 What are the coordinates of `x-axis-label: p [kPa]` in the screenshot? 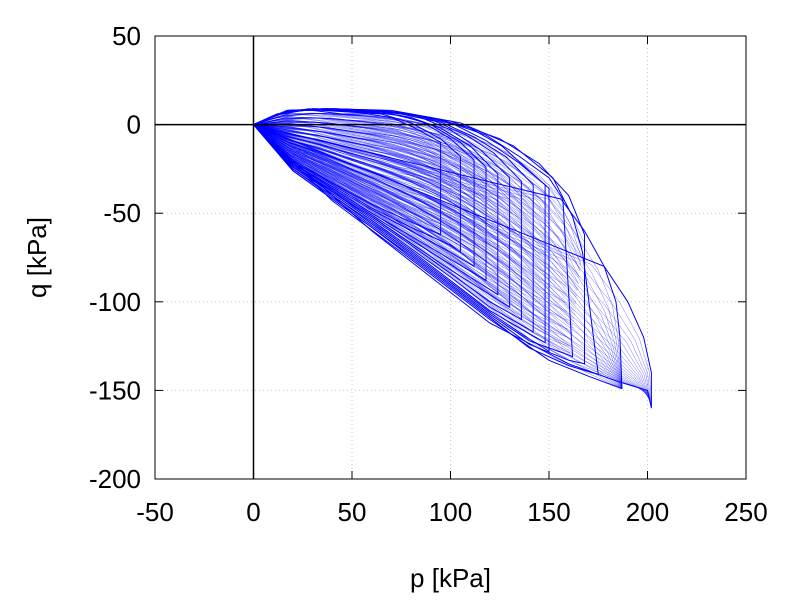 It's located at (450, 578).